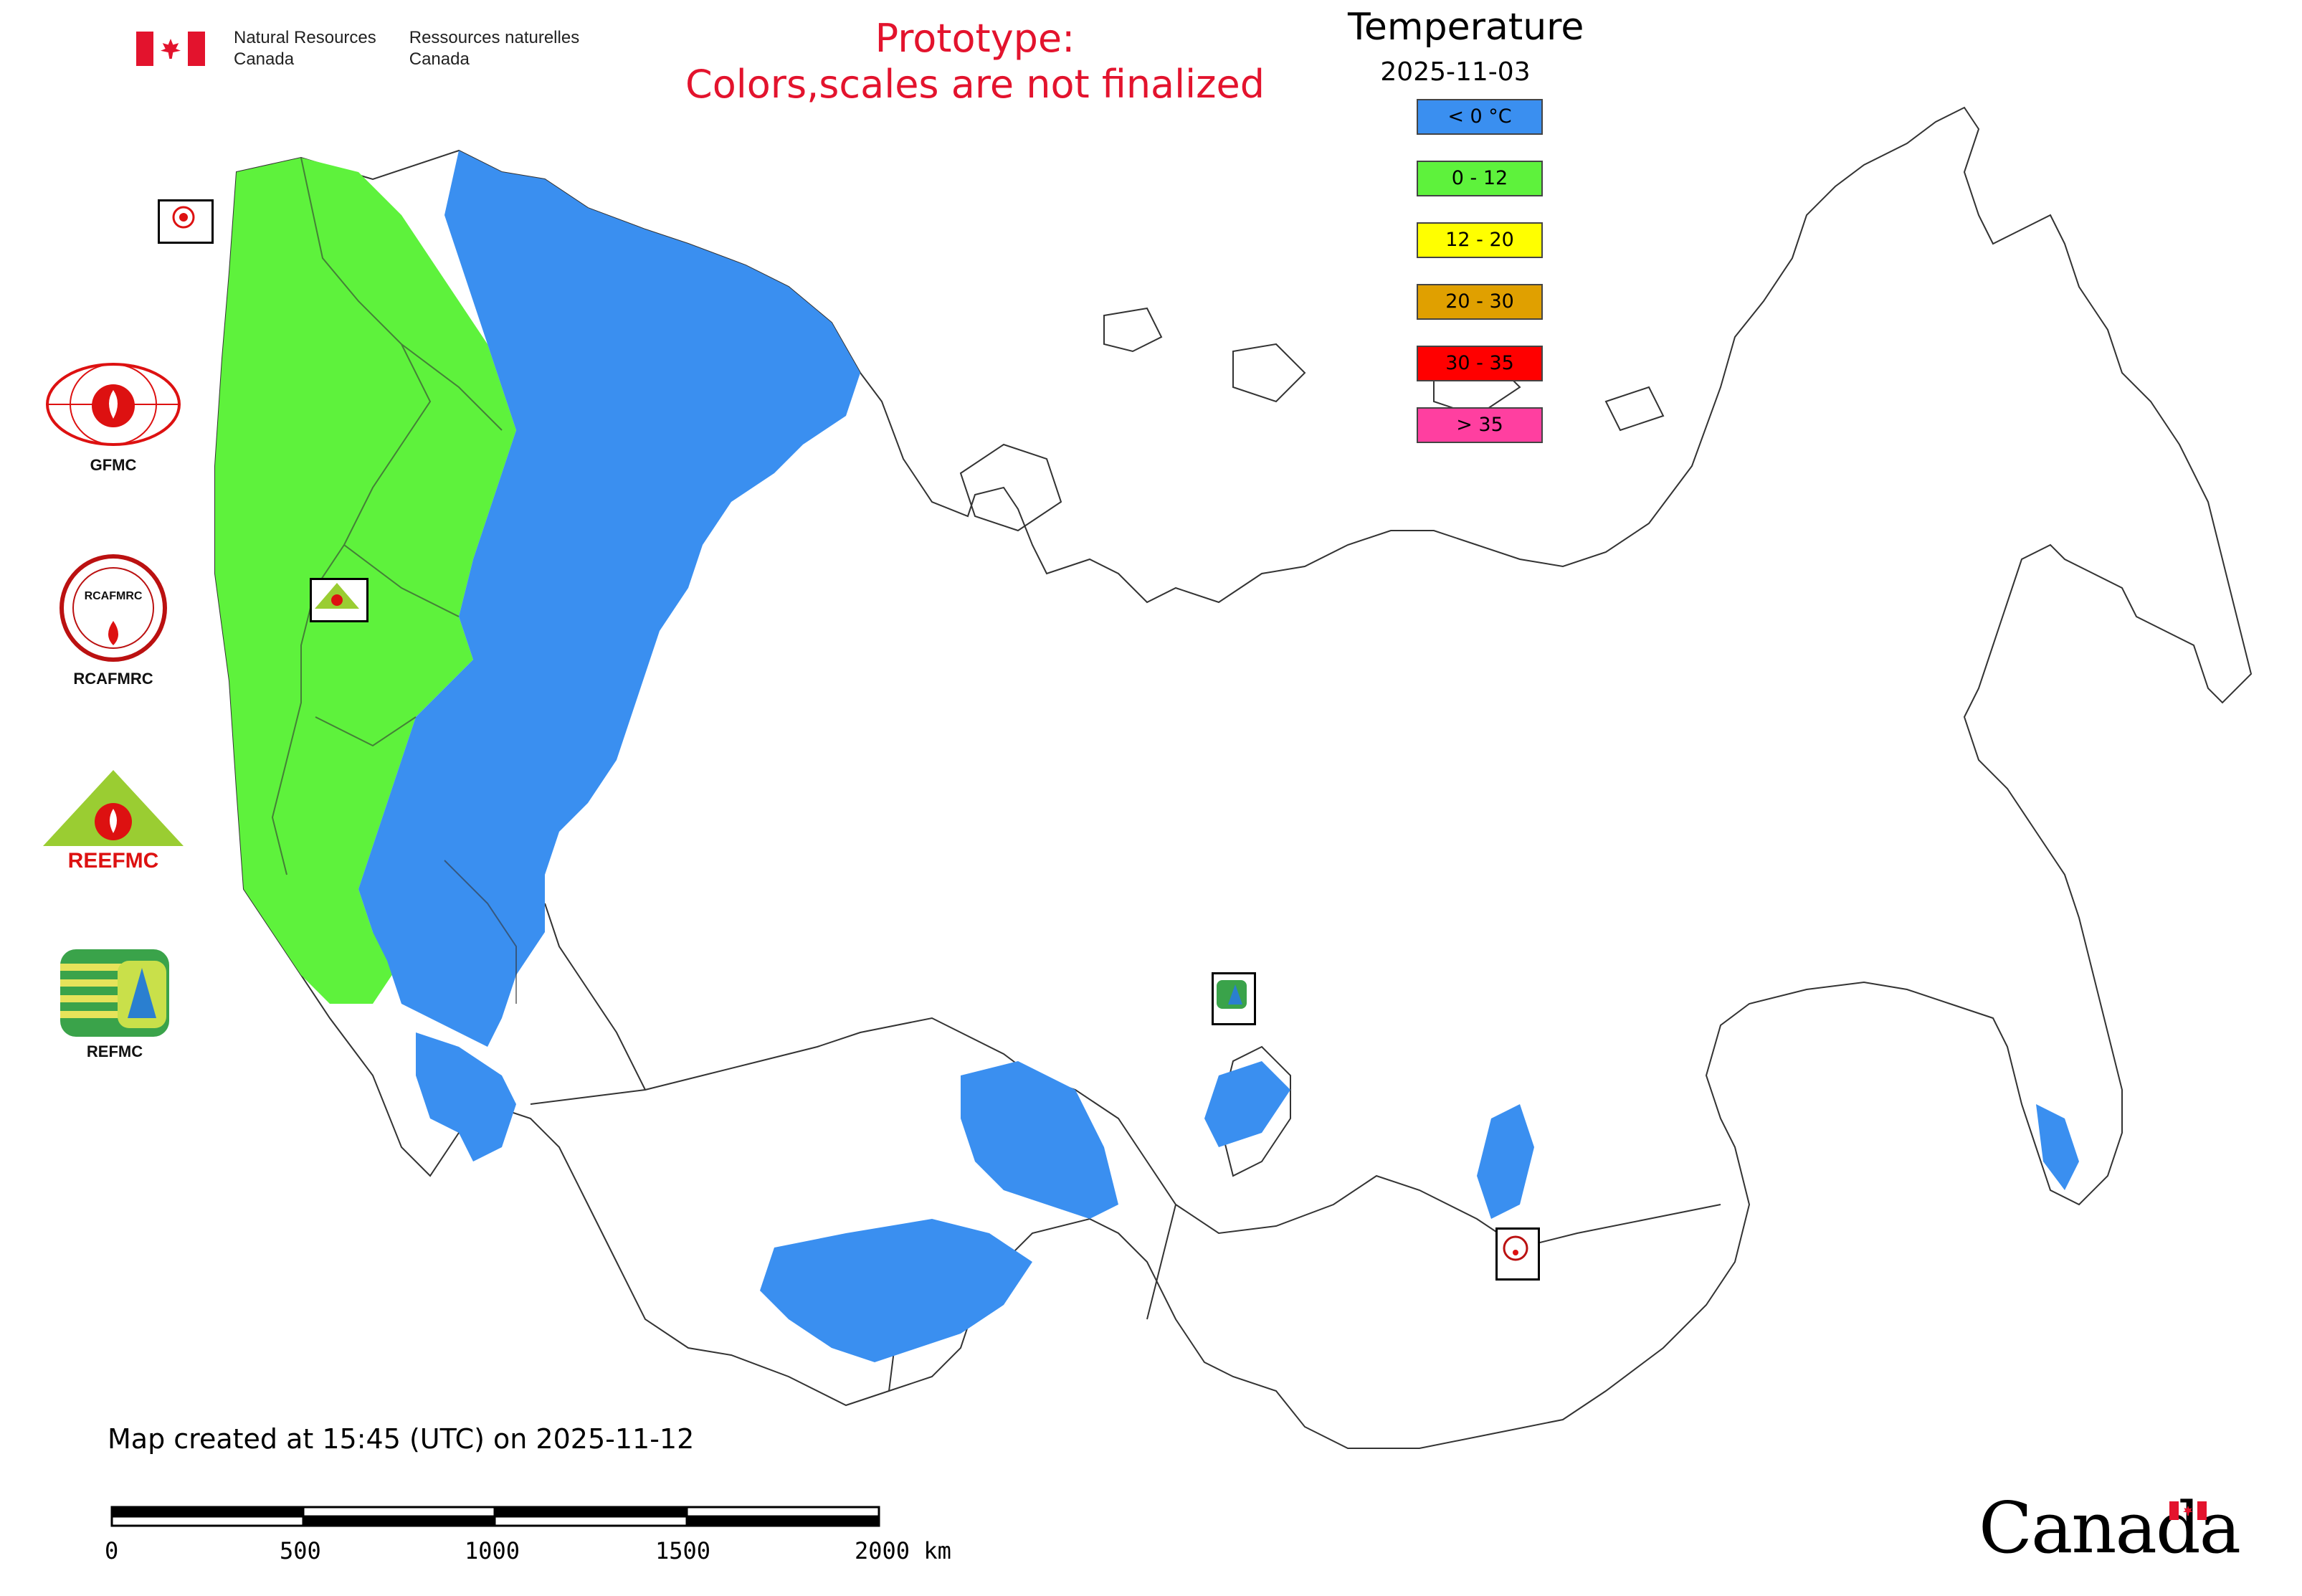 This screenshot has width=2302, height=1596. Describe the element at coordinates (114, 1051) in the screenshot. I see `refmc-label: REFMC` at that location.